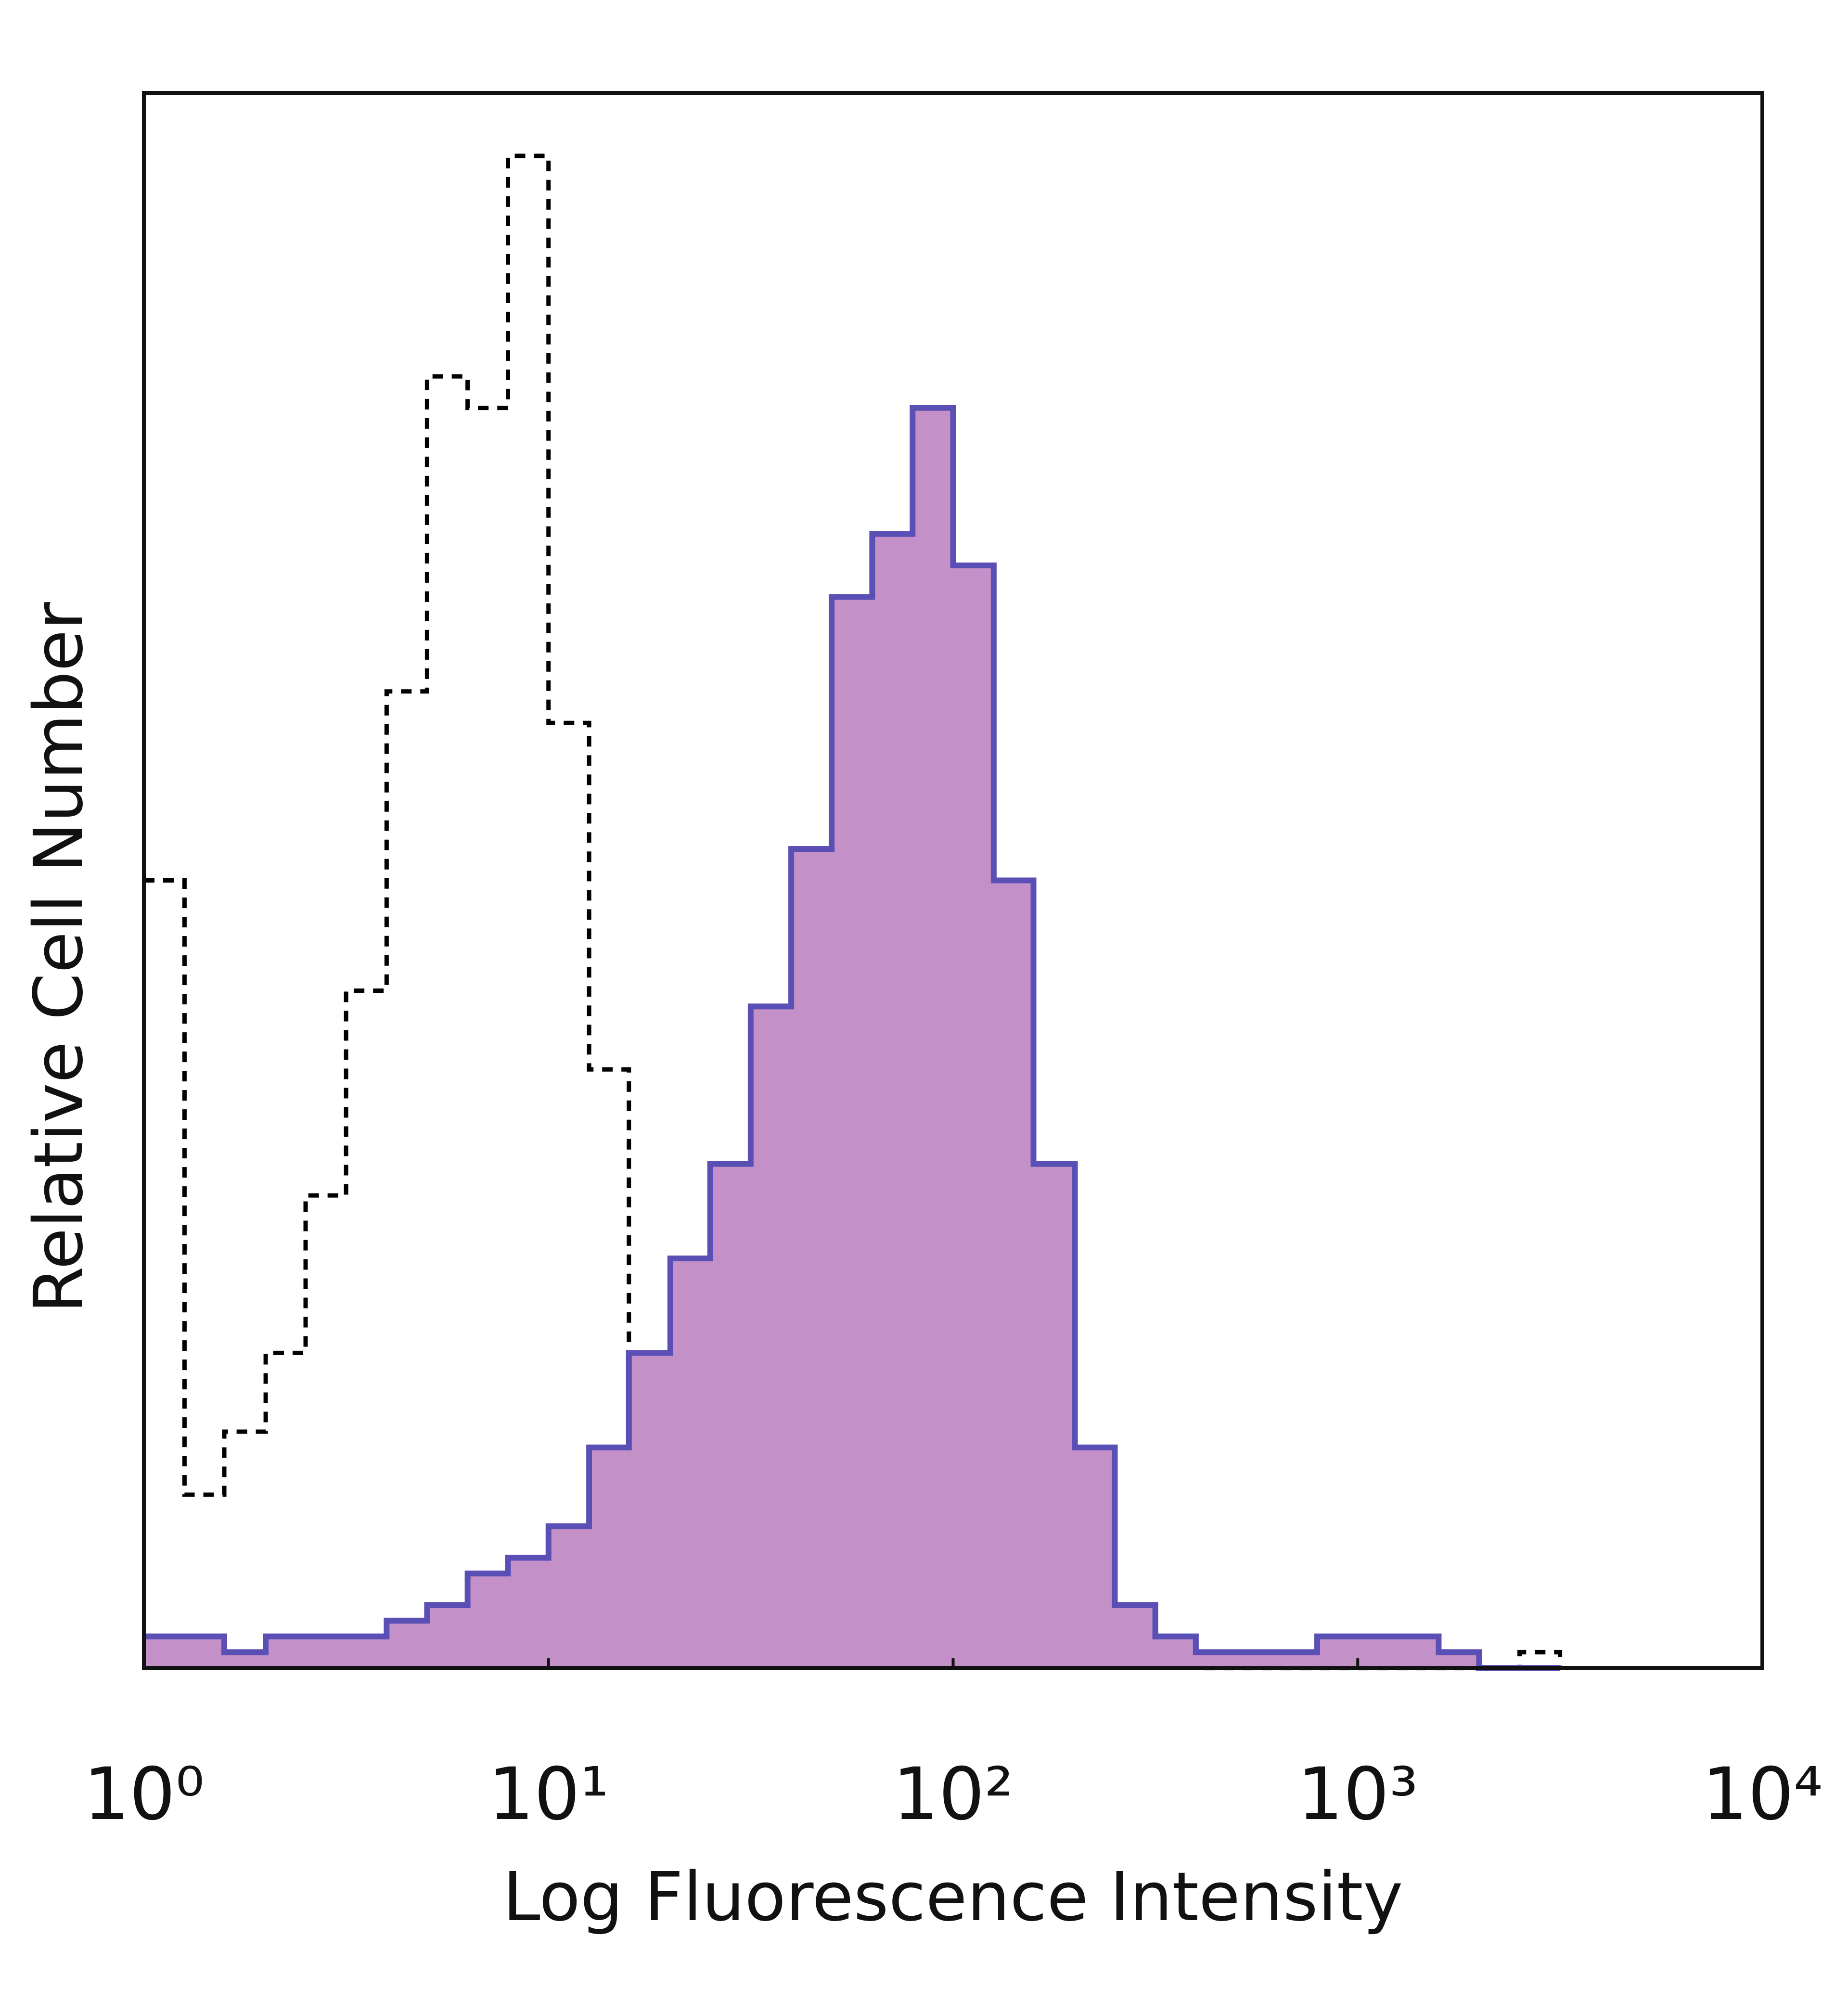 Image resolution: width=1848 pixels, height=2000 pixels. Describe the element at coordinates (953, 1794) in the screenshot. I see `x-tick-label: 10²` at that location.